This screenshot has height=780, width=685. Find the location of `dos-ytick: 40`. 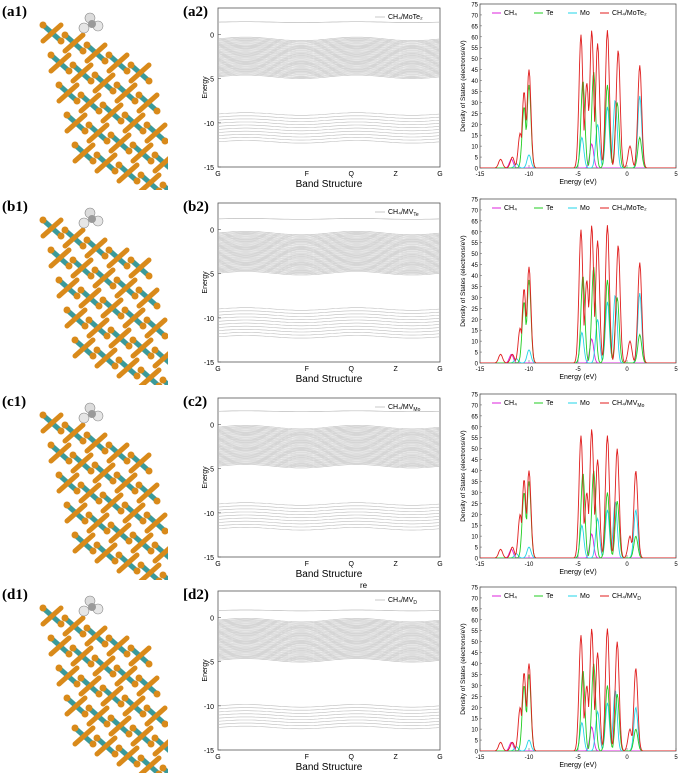

dos-ytick: 40 is located at coordinates (474, 665).